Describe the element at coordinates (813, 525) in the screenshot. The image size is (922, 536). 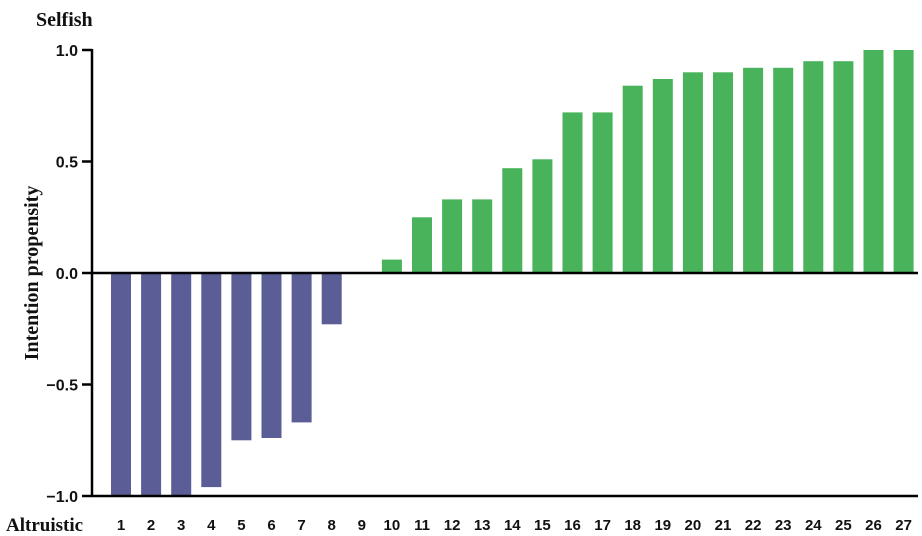
I see `x-tick-label: 24` at that location.